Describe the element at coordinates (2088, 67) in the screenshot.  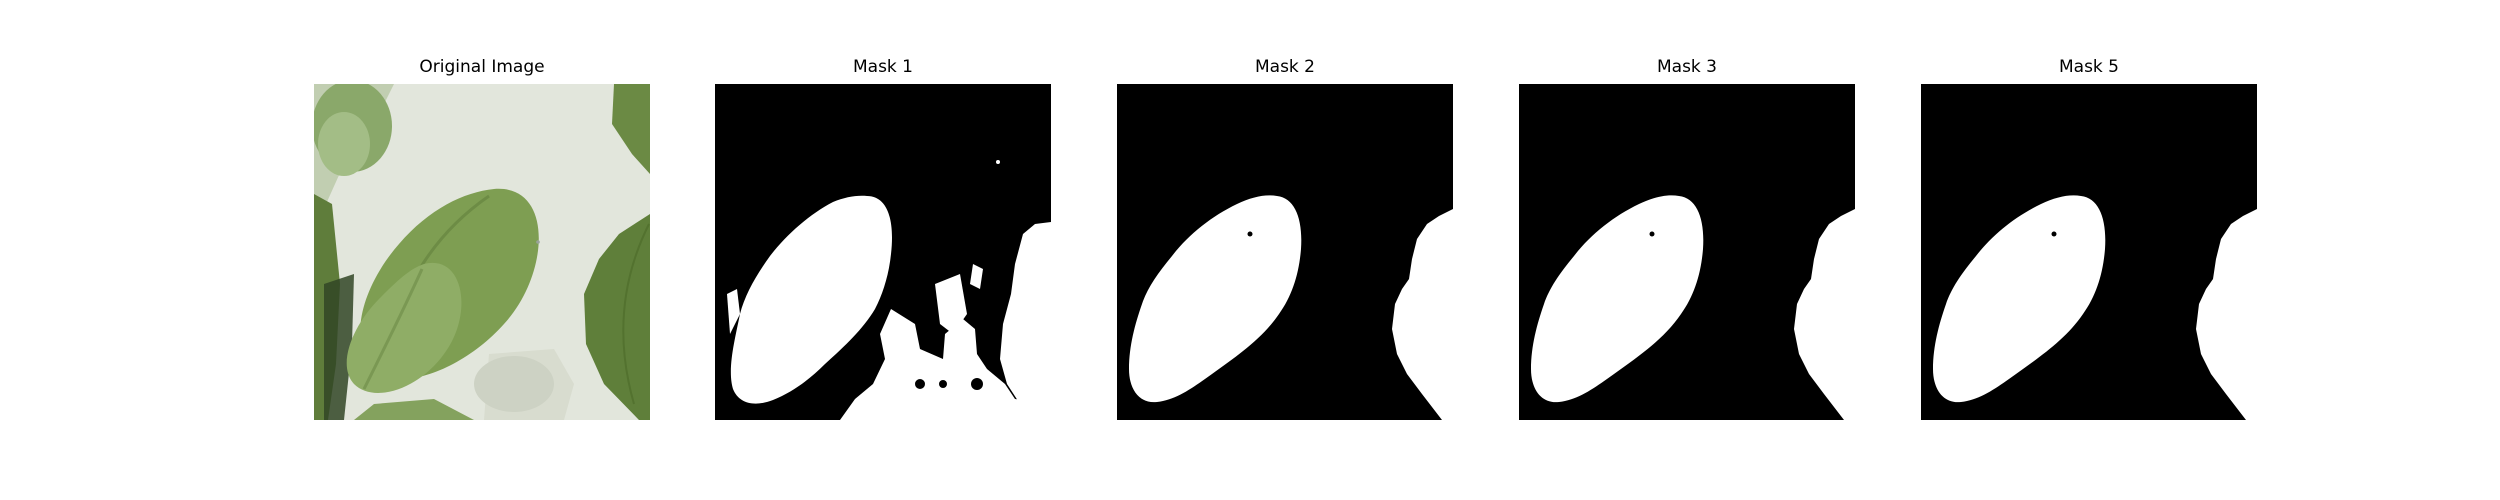
I see `panel-title: Mask 5` at that location.